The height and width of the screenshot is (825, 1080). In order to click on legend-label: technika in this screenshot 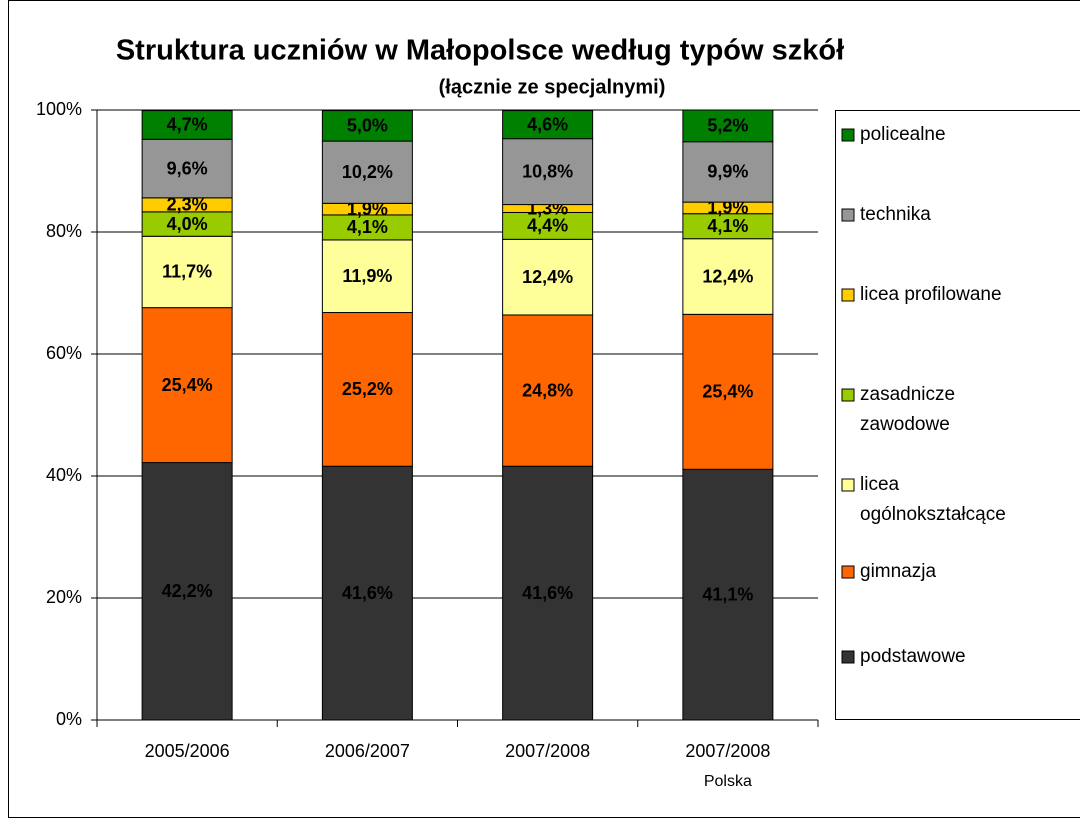, I will do `click(895, 214)`.